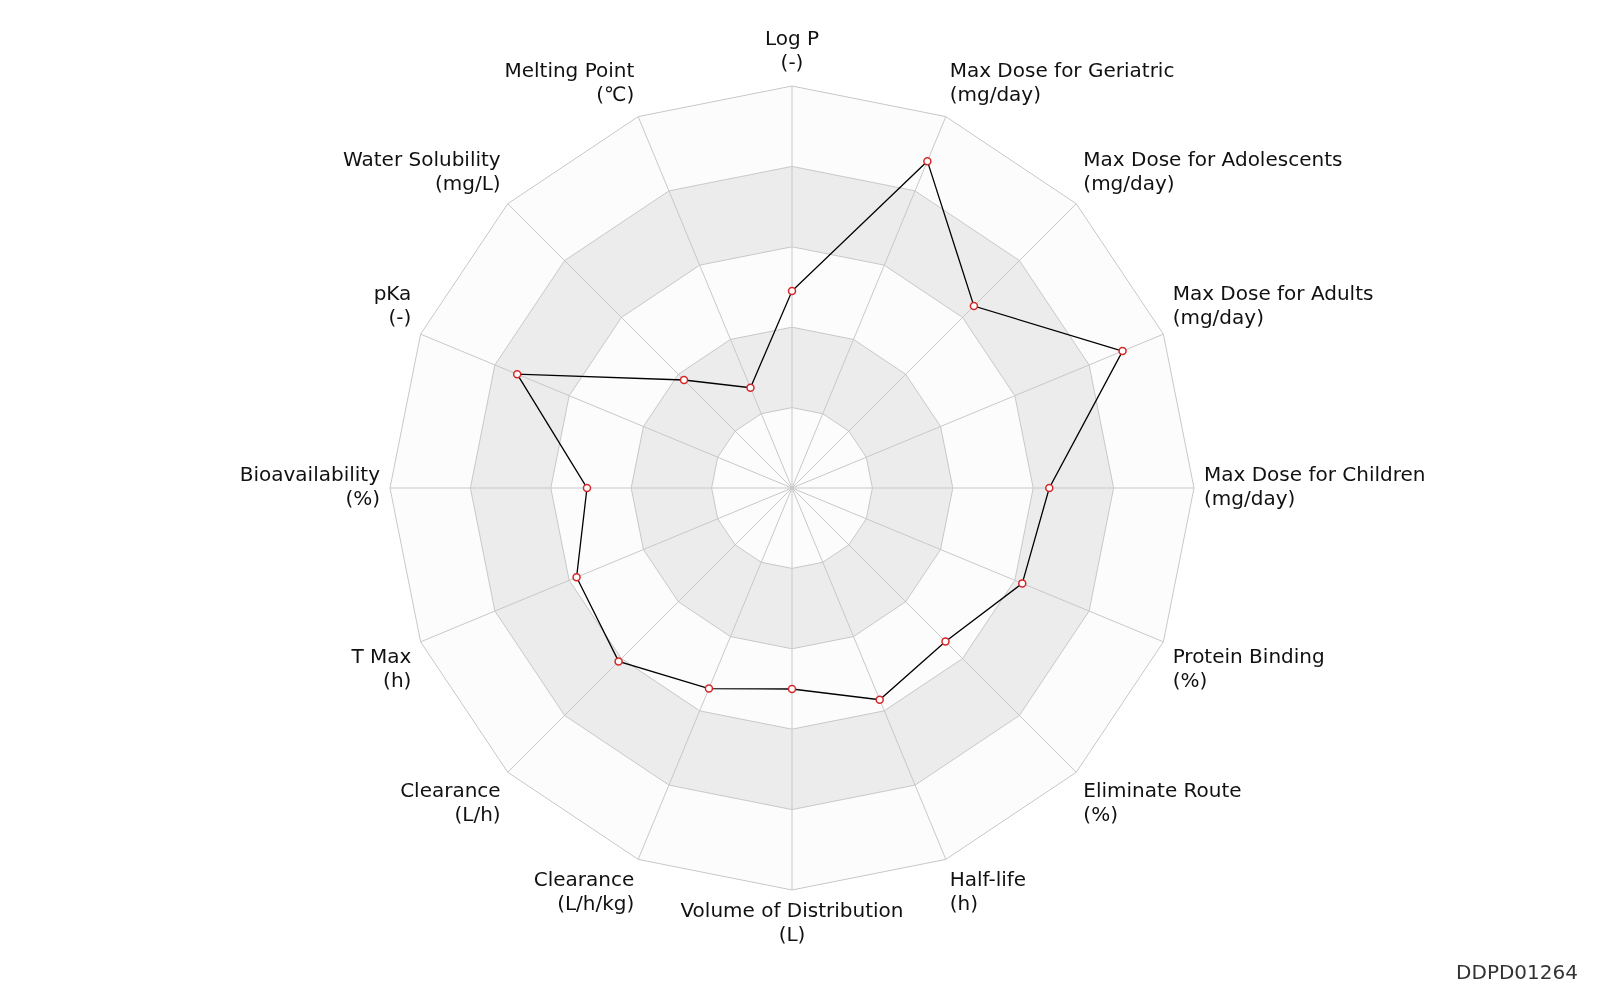  Describe the element at coordinates (392, 304) in the screenshot. I see `spoke-label: pKa (-)` at that location.